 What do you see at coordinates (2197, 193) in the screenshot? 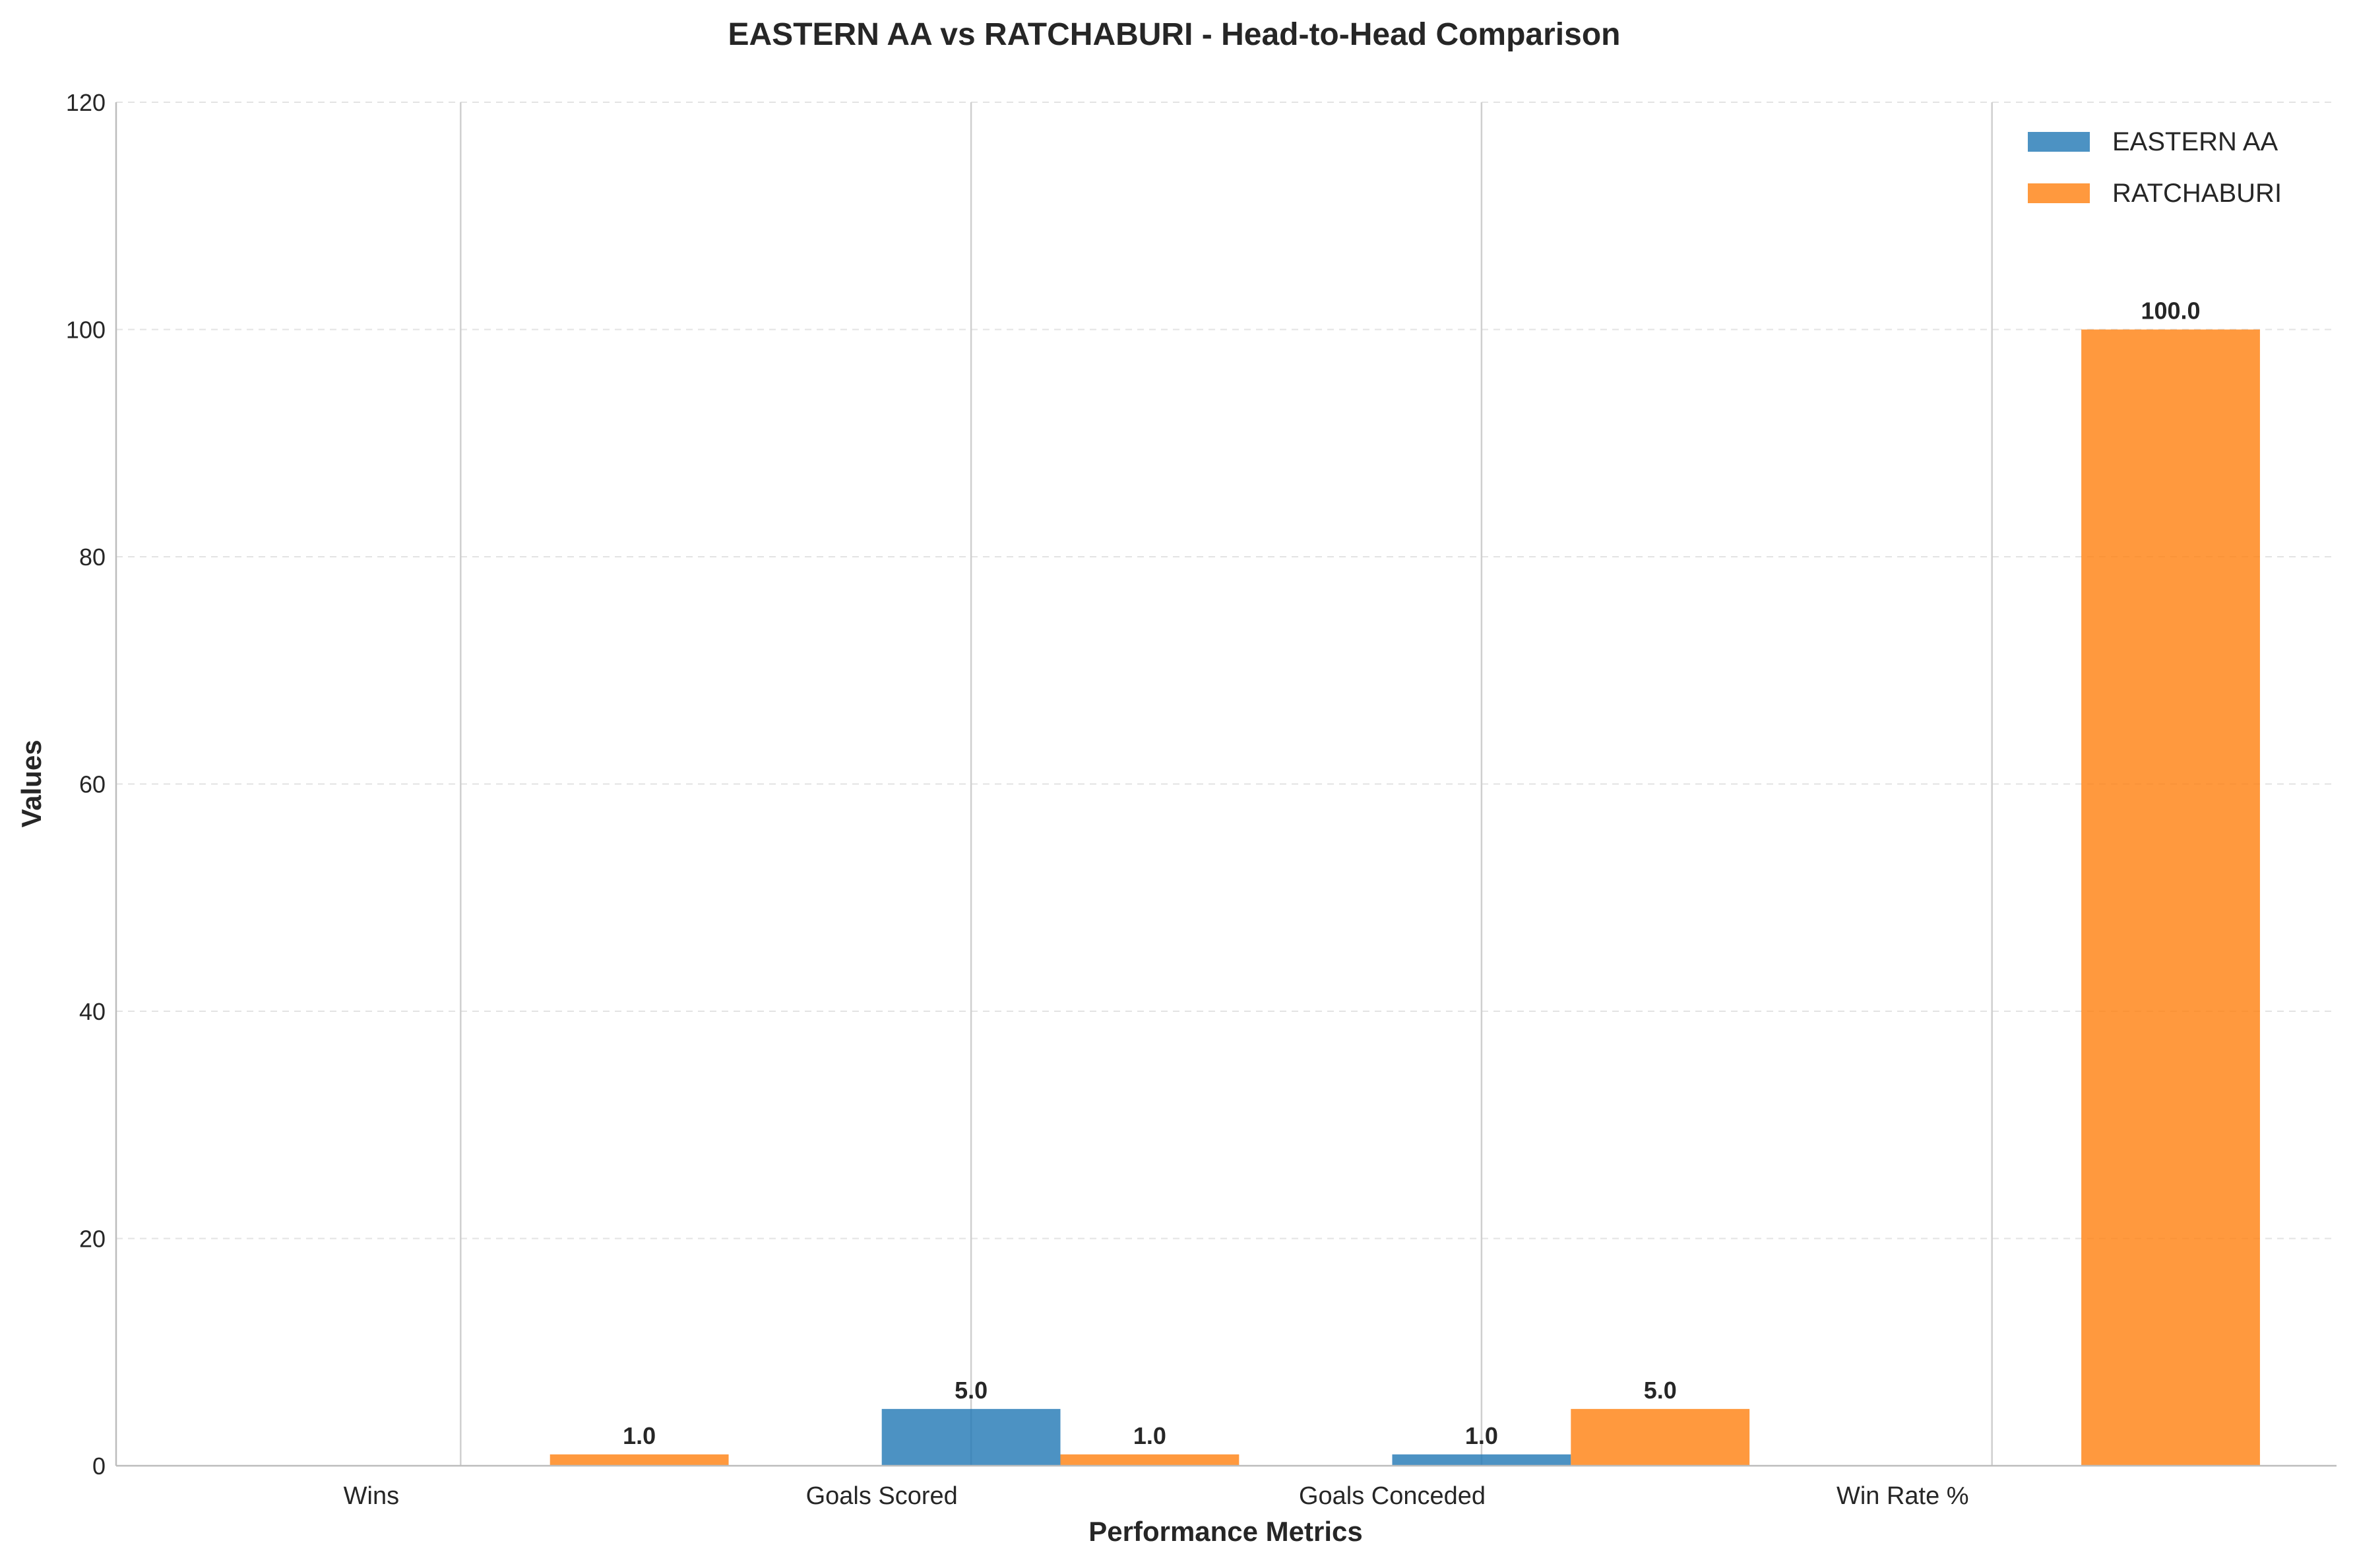
I see `legend-label: RATCHABURI` at bounding box center [2197, 193].